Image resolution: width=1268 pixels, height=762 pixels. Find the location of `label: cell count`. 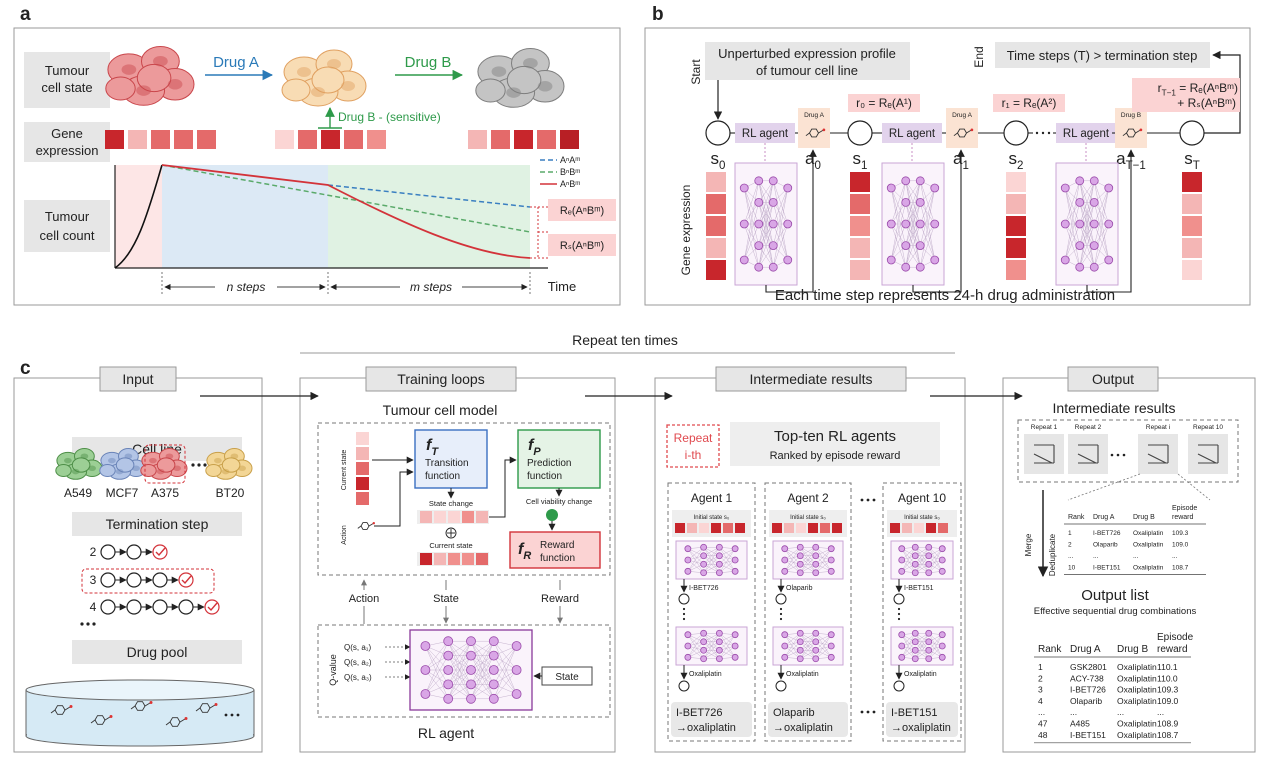

label: cell count is located at coordinates (67, 235).